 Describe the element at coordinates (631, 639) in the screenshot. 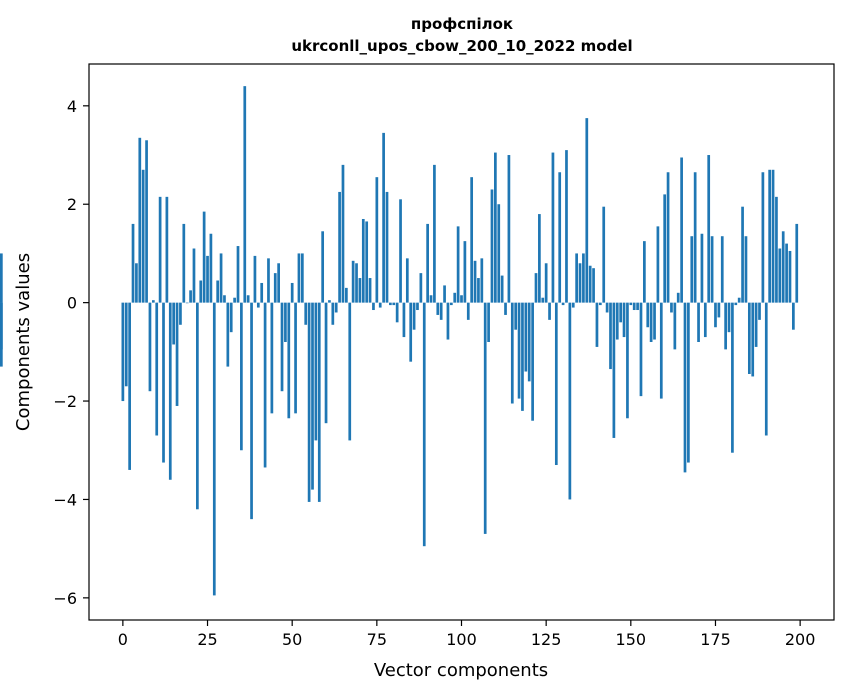

I see `x-tick-label: 150` at that location.